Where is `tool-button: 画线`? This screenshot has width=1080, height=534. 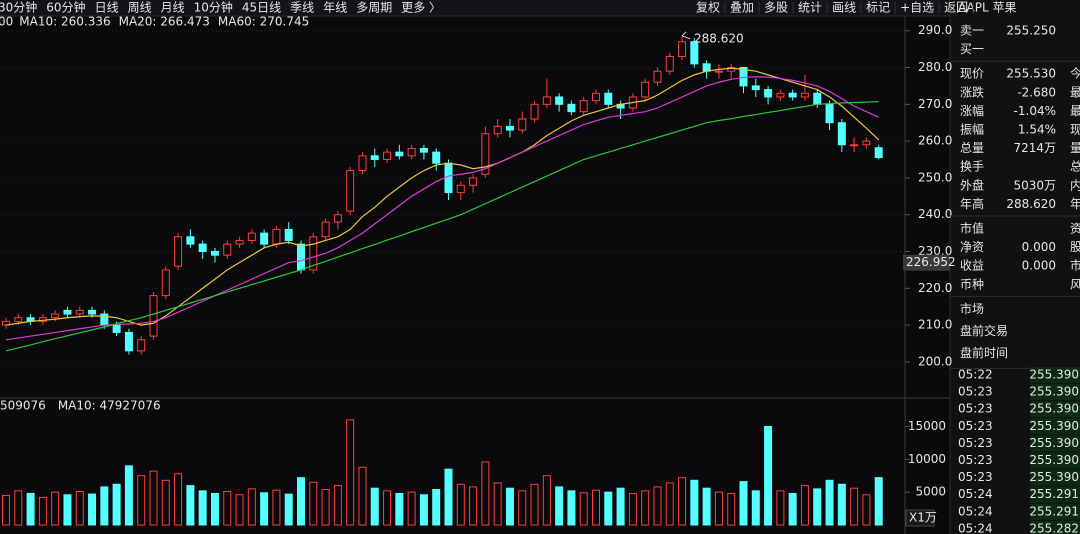
tool-button: 画线 is located at coordinates (844, 8).